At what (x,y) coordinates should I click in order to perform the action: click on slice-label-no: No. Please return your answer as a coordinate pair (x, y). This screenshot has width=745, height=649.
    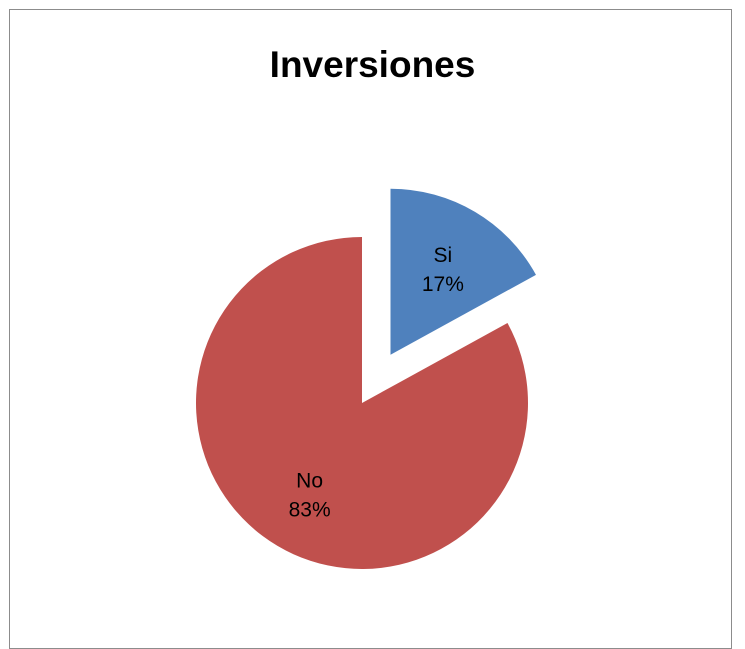
    Looking at the image, I should click on (309, 481).